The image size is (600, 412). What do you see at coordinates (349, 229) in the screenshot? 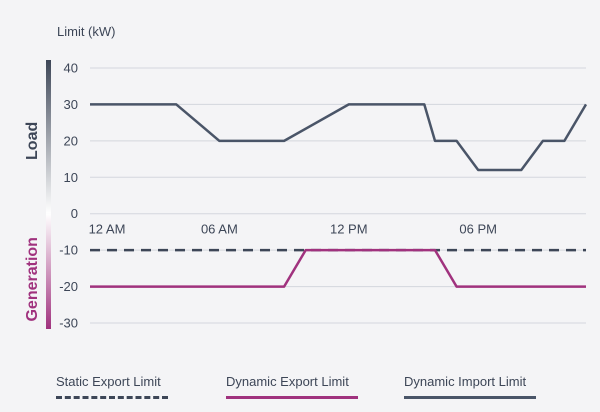
I see `x-tick-label: 12 PM` at bounding box center [349, 229].